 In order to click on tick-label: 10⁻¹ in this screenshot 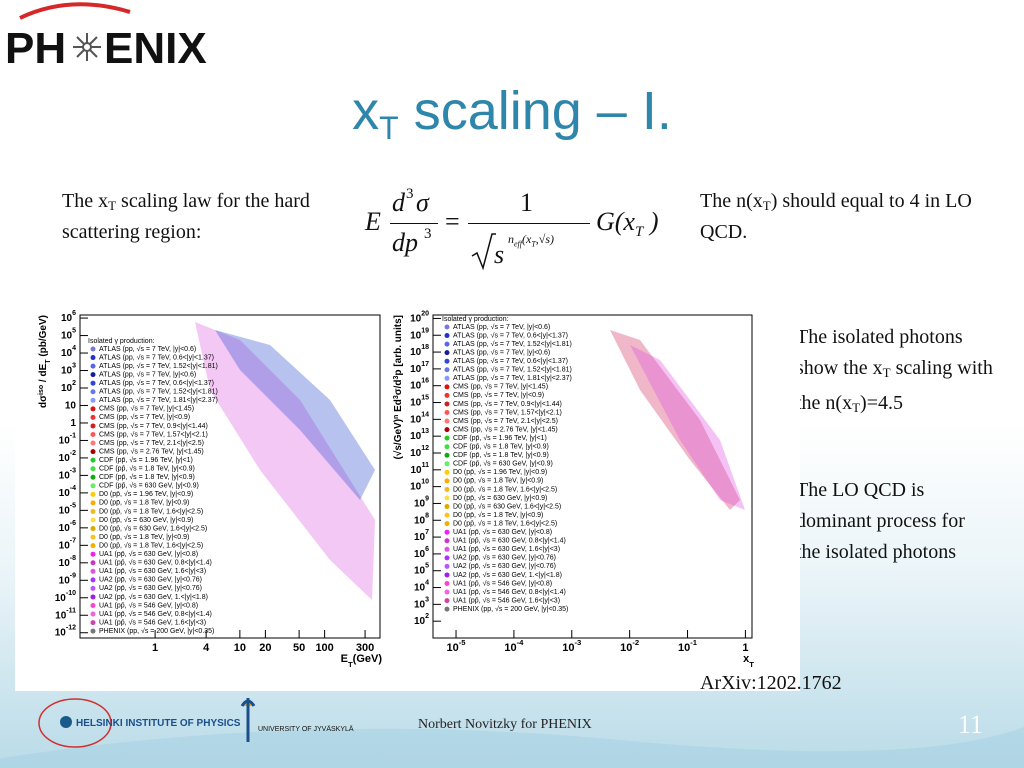, I will do `click(688, 646)`.